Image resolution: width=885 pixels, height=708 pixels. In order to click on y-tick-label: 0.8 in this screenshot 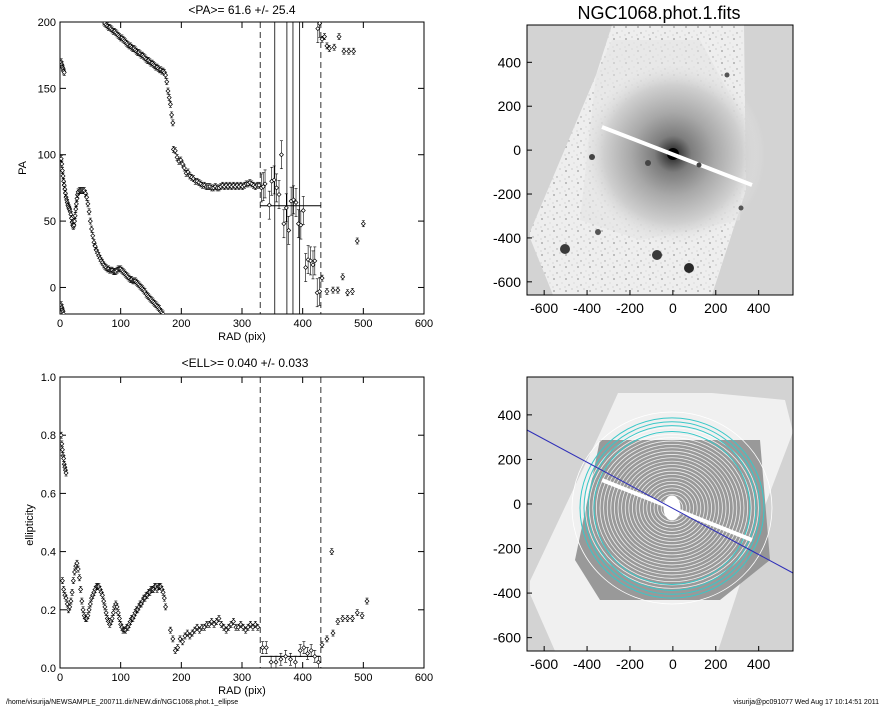, I will do `click(48, 436)`.